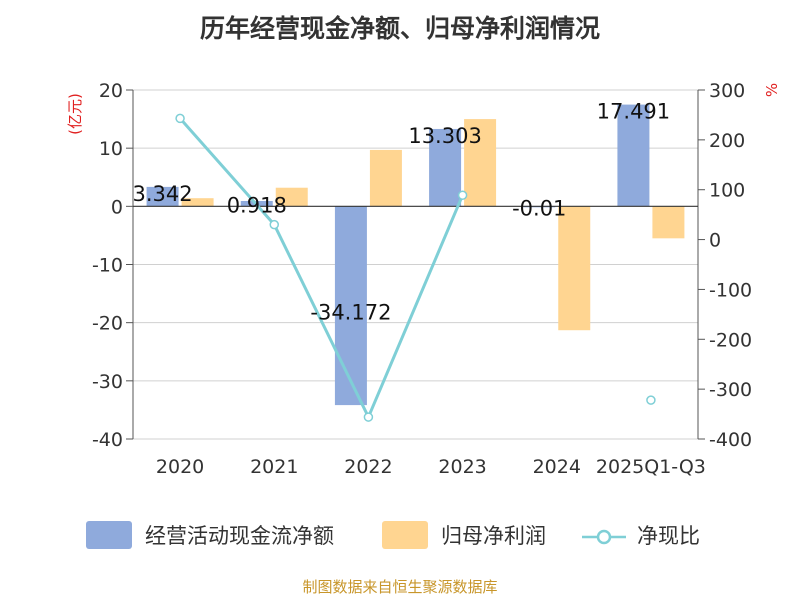 The width and height of the screenshot is (800, 600). What do you see at coordinates (730, 340) in the screenshot?
I see `right-tick-label: -200` at bounding box center [730, 340].